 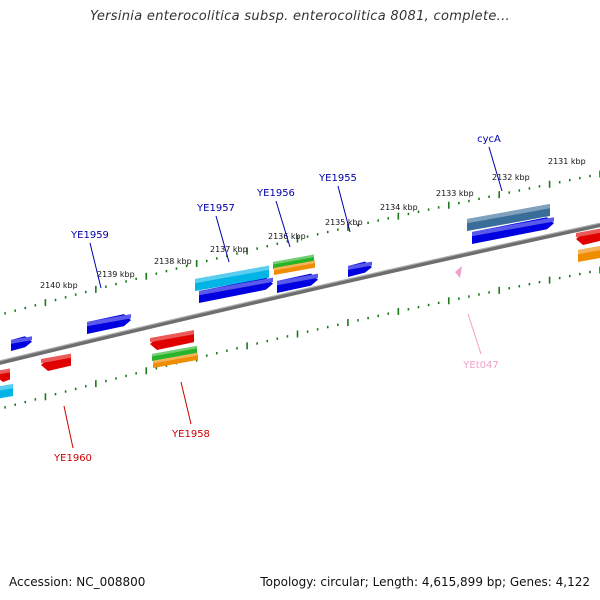 I want to click on gene-label-ye1957: YE1957, so click(x=215, y=208).